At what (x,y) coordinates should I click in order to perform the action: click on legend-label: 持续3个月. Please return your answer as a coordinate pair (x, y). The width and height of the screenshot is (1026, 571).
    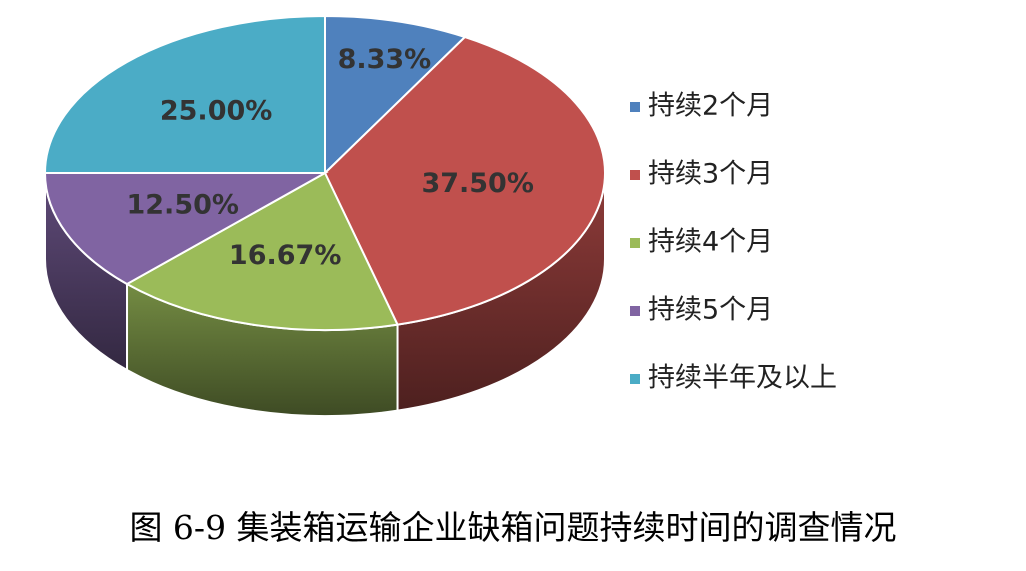
    Looking at the image, I should click on (710, 174).